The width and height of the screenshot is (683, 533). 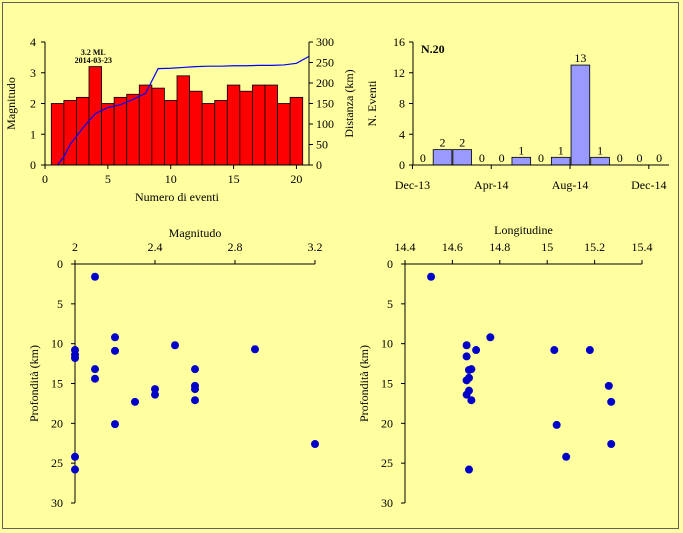 What do you see at coordinates (45, 179) in the screenshot?
I see `x-tick-label: 0` at bounding box center [45, 179].